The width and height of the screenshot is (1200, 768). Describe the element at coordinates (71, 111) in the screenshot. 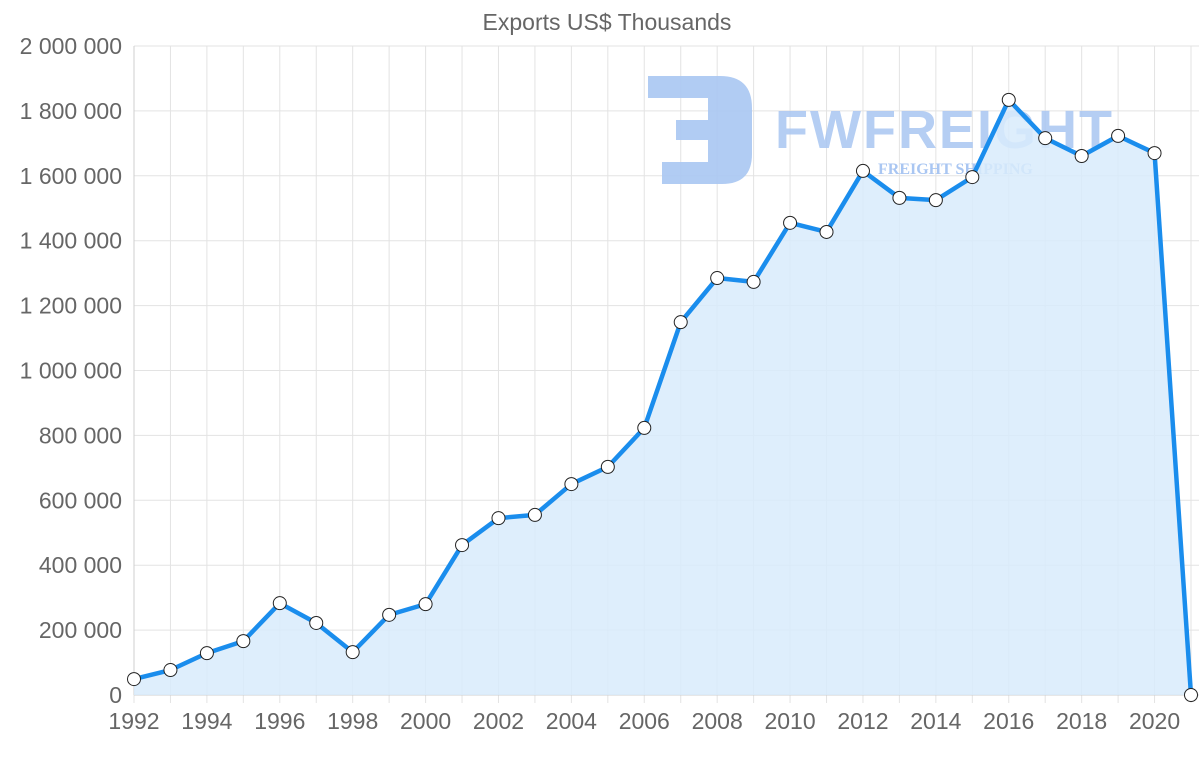

I see `y-tick-label: 1 800 000` at that location.